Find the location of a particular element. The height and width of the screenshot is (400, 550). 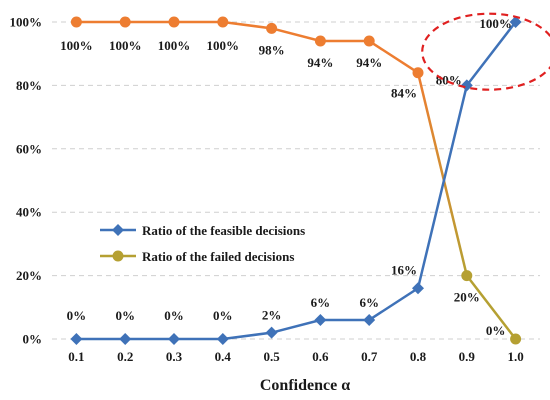

x-tick-label: 0.5 is located at coordinates (271, 356).